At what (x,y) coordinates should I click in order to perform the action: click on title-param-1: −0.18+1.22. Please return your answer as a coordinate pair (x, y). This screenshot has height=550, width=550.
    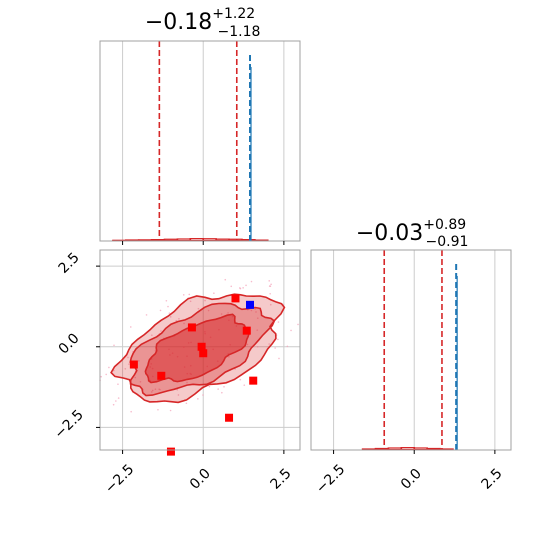
    Looking at the image, I should click on (200, 20).